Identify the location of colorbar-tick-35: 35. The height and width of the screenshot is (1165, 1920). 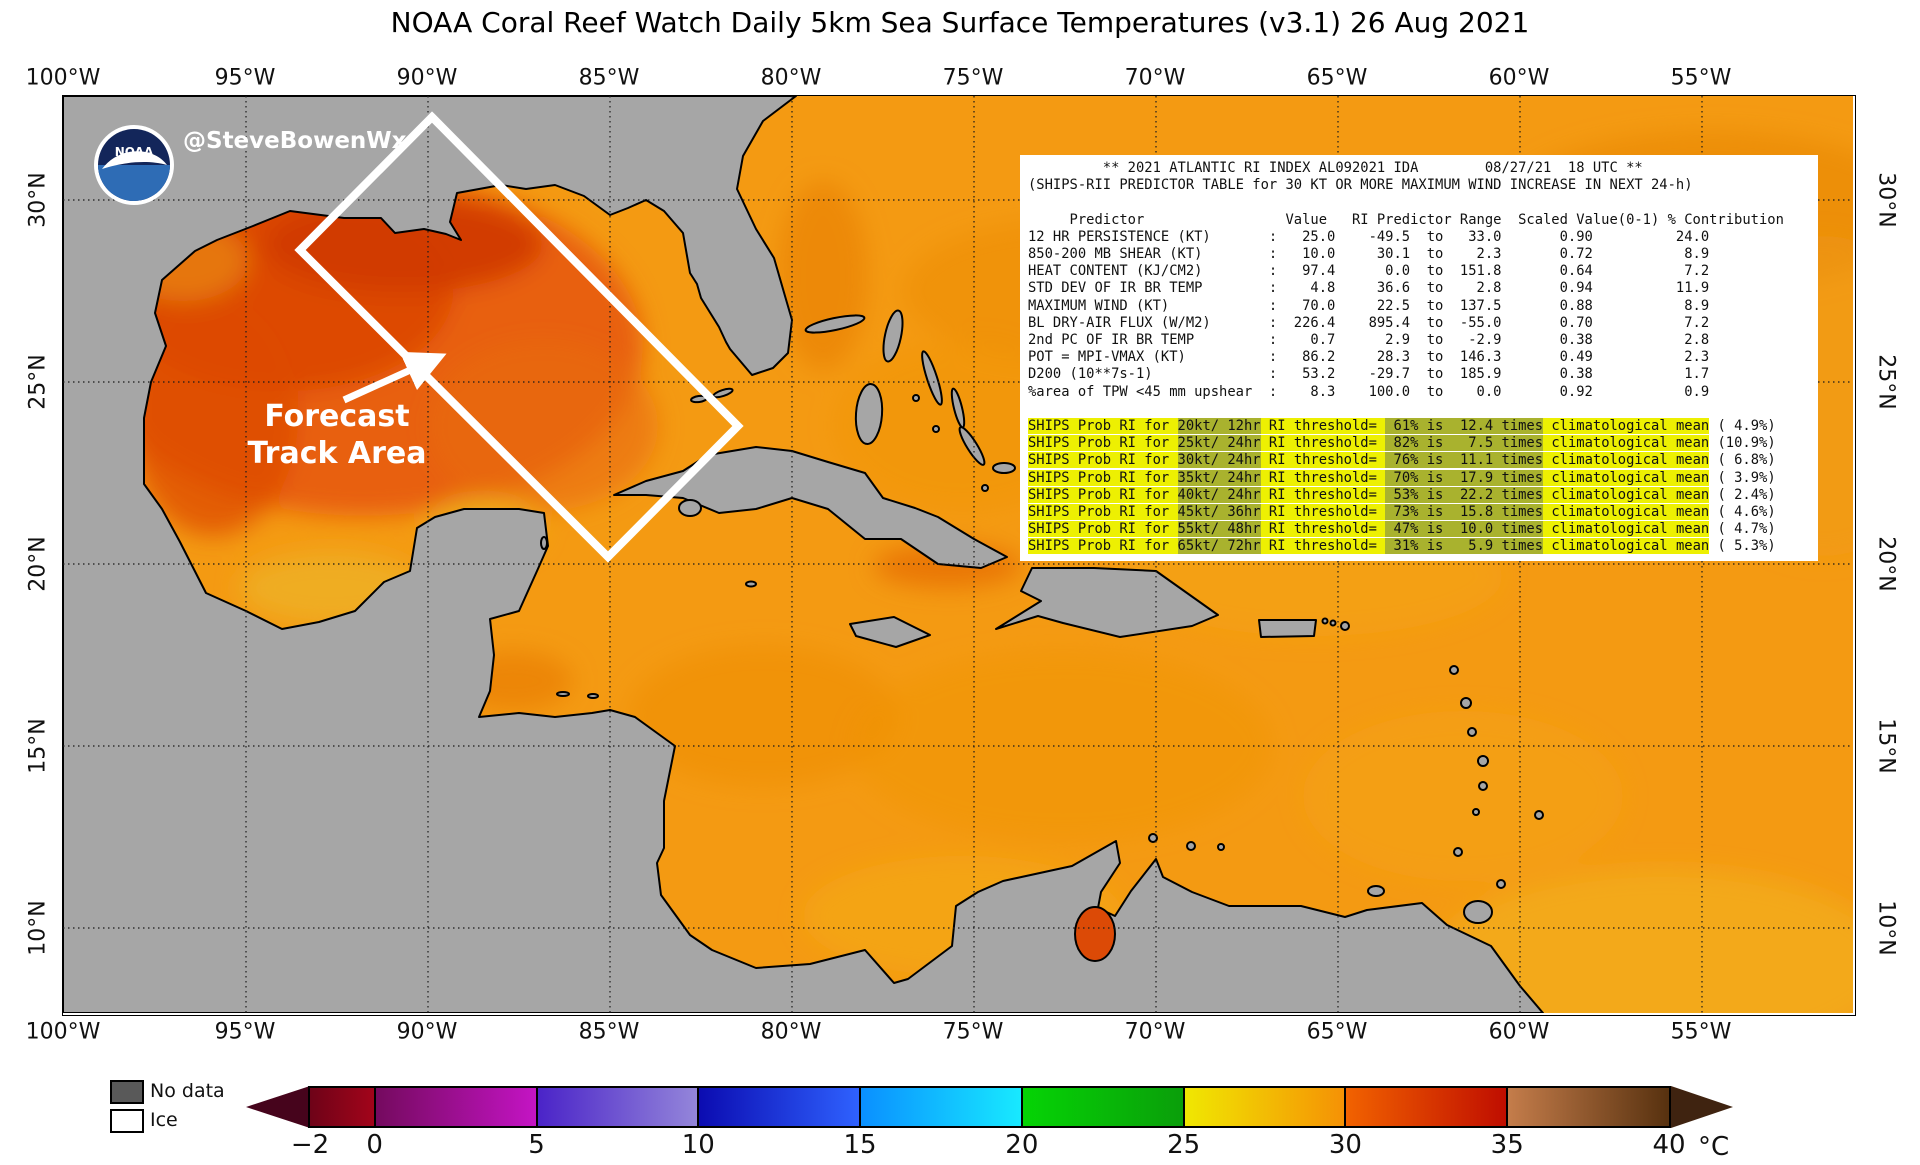
(1507, 1145).